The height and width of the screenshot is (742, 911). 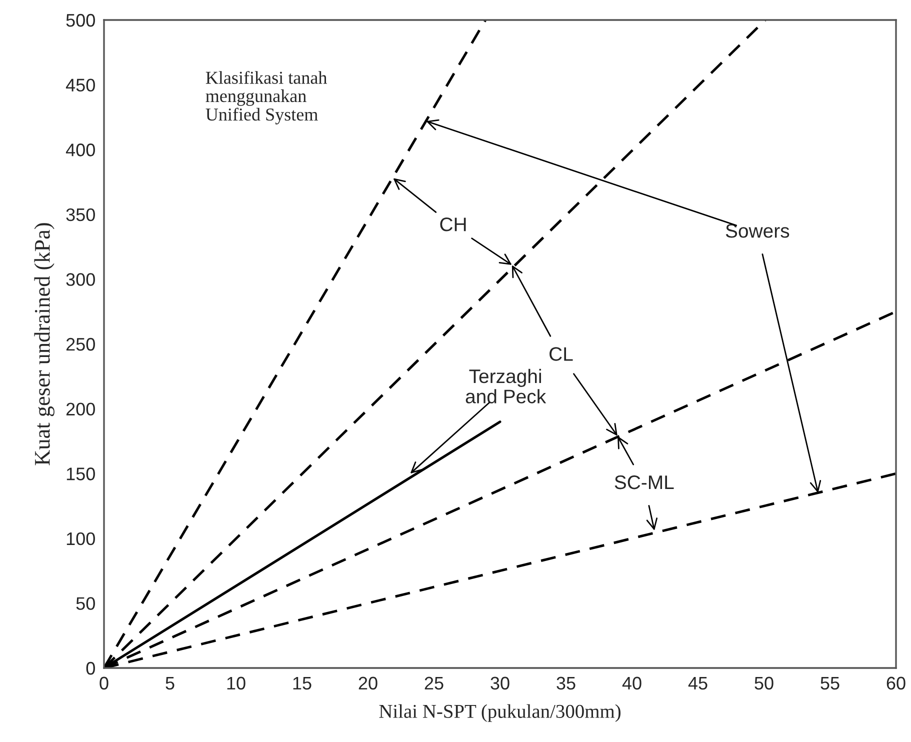 I want to click on annotation: CL, so click(x=561, y=354).